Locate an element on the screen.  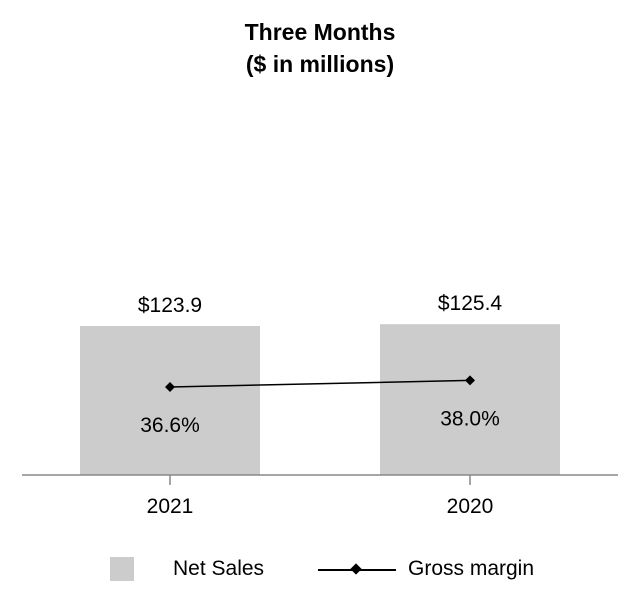
point-label-gross-margin-2021: 36.6% is located at coordinates (170, 425).